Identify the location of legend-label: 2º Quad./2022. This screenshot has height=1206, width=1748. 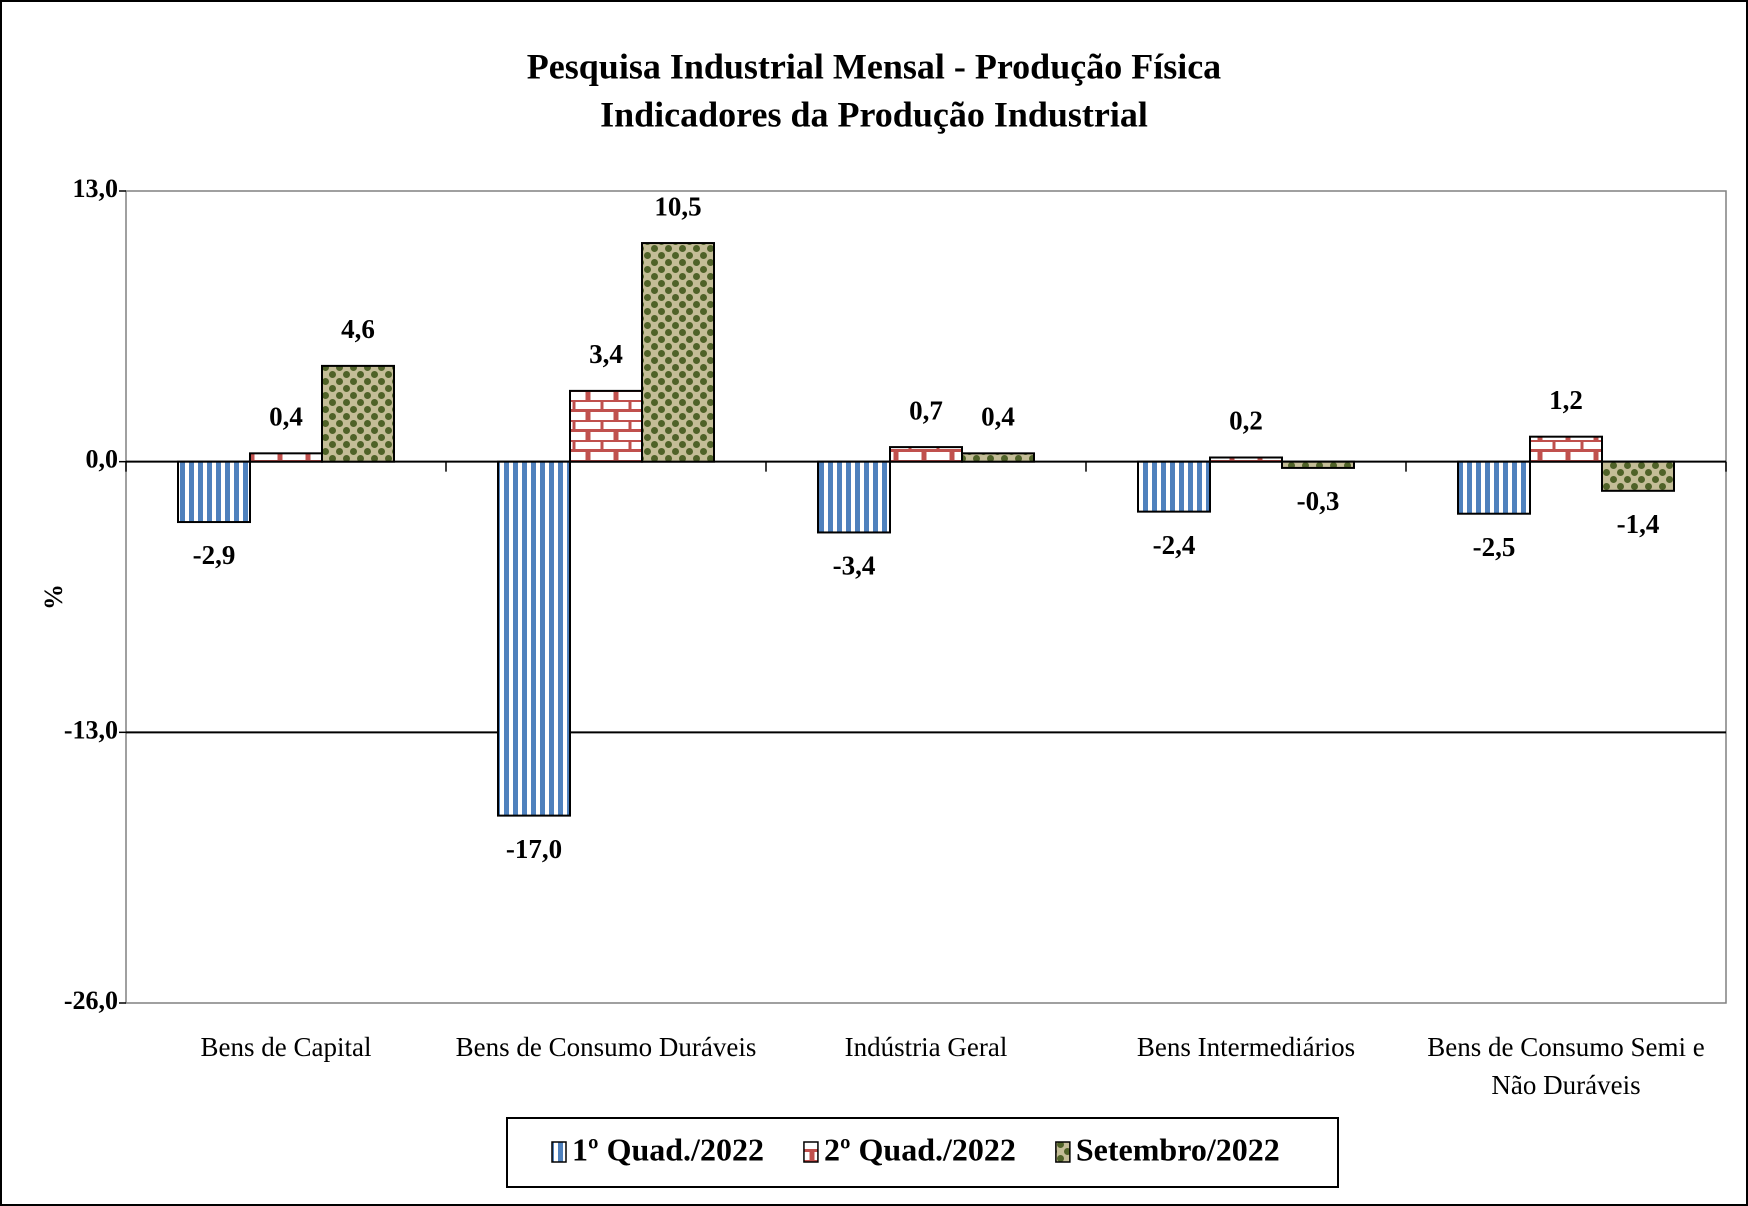
(920, 1149).